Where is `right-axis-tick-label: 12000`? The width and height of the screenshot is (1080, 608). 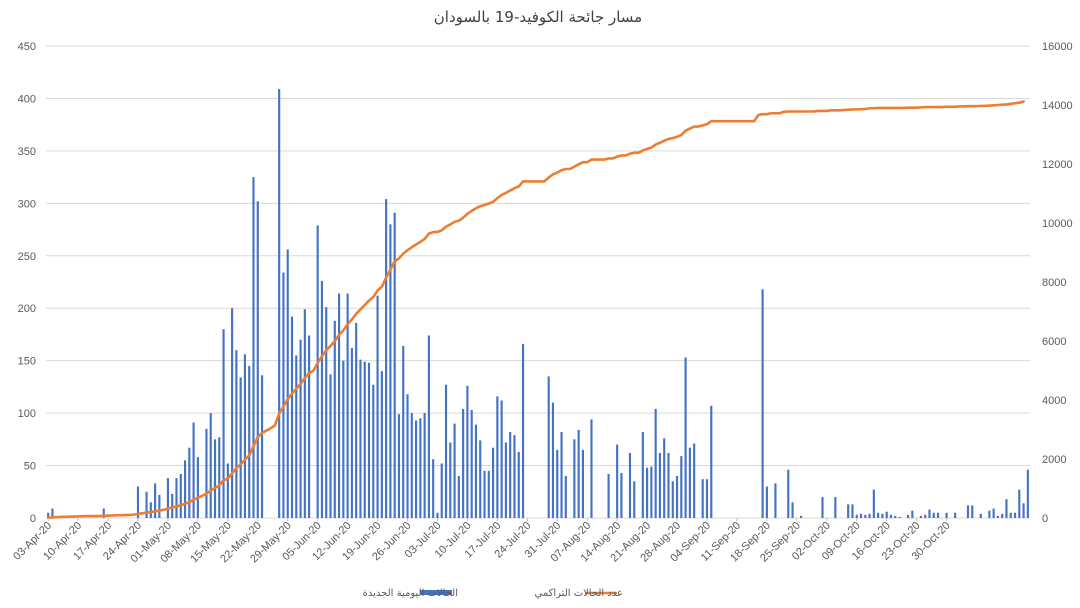 right-axis-tick-label: 12000 is located at coordinates (1057, 165).